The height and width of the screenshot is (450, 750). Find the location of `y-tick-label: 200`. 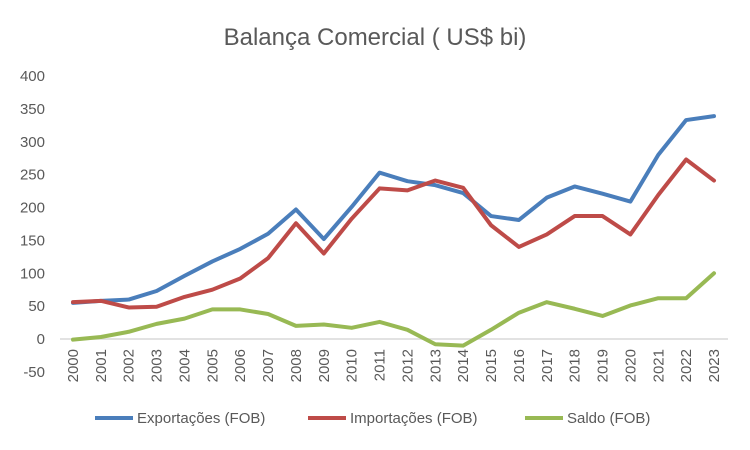

y-tick-label: 200 is located at coordinates (32, 208).